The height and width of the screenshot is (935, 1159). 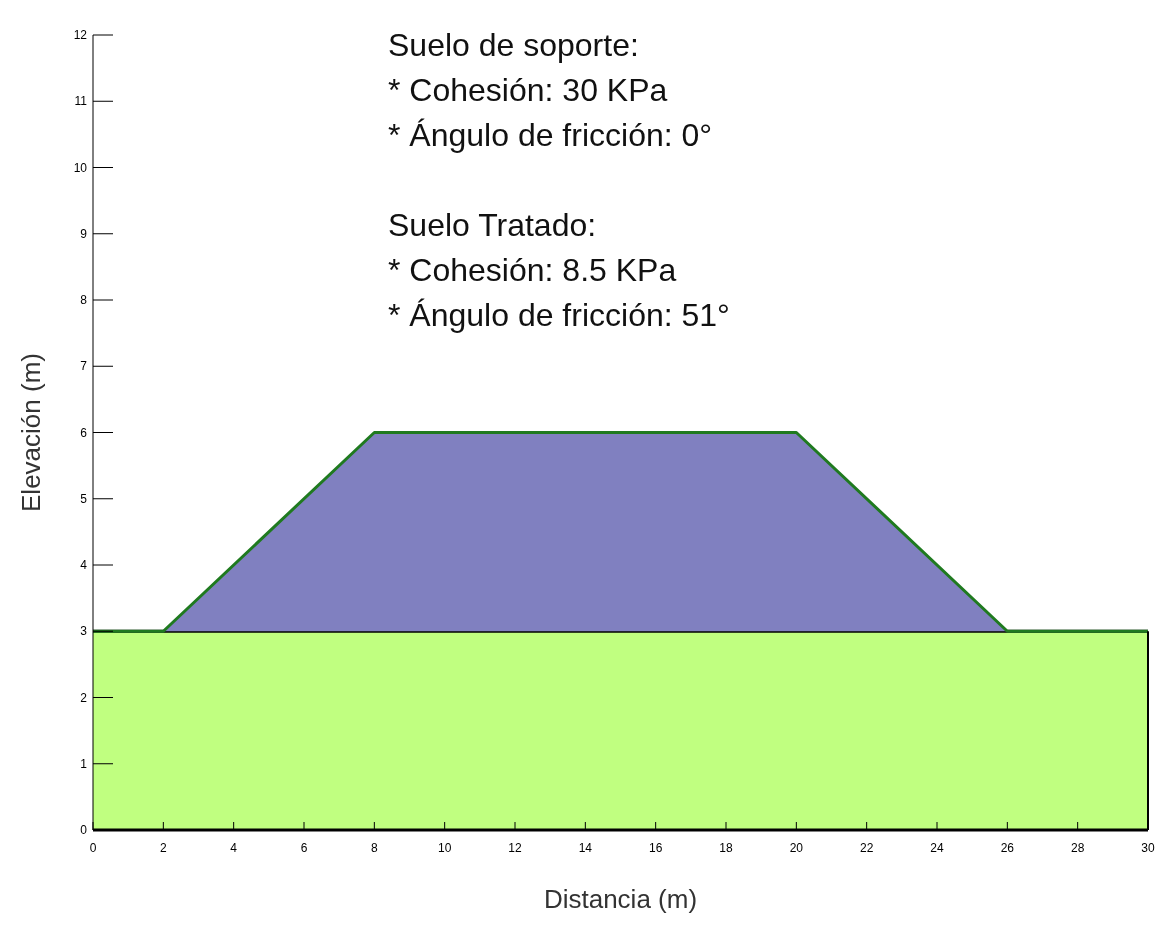 I want to click on annotation: Suelo Tratado: * Cohesión: 8.5 KPa * Ángulo de fricción: 51°, so click(x=559, y=270).